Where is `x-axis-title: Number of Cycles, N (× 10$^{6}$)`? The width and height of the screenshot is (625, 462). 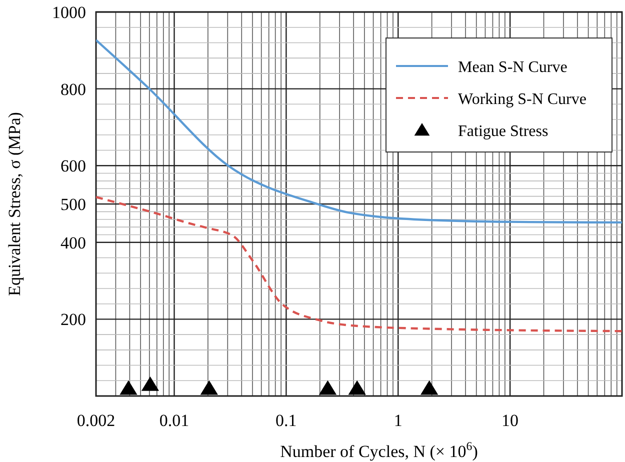 x-axis-title: Number of Cycles, N (× 10$^{6}$) is located at coordinates (379, 450).